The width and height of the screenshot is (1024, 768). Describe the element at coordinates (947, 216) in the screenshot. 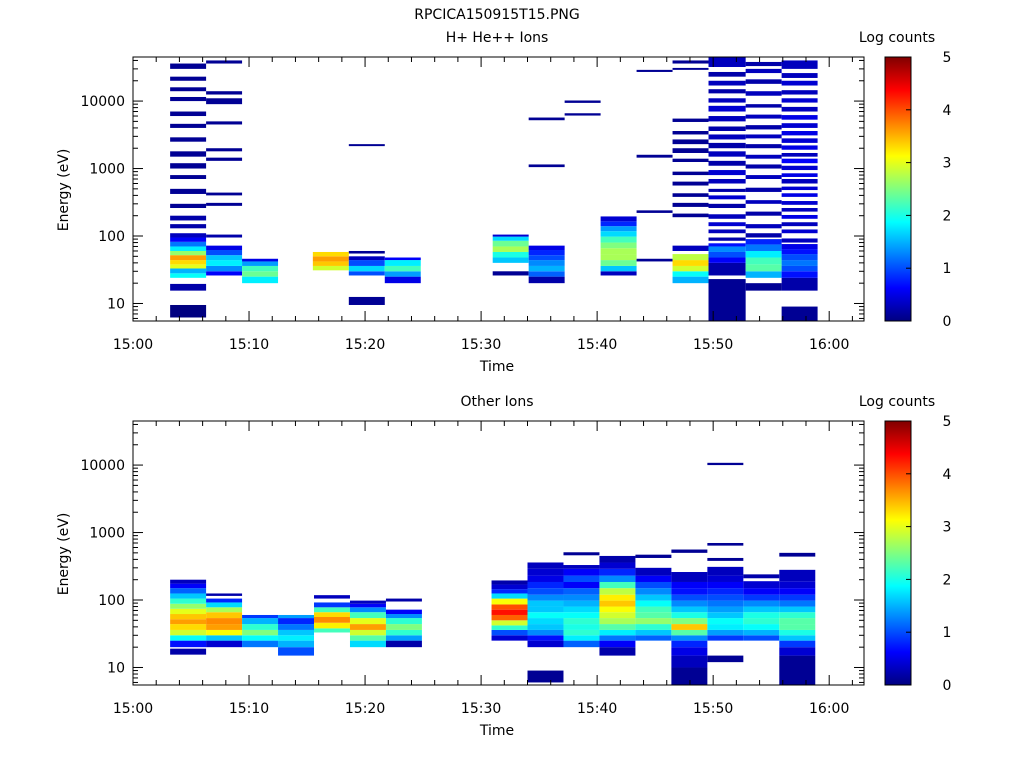

I see `colorbar-tick-label: 2` at that location.